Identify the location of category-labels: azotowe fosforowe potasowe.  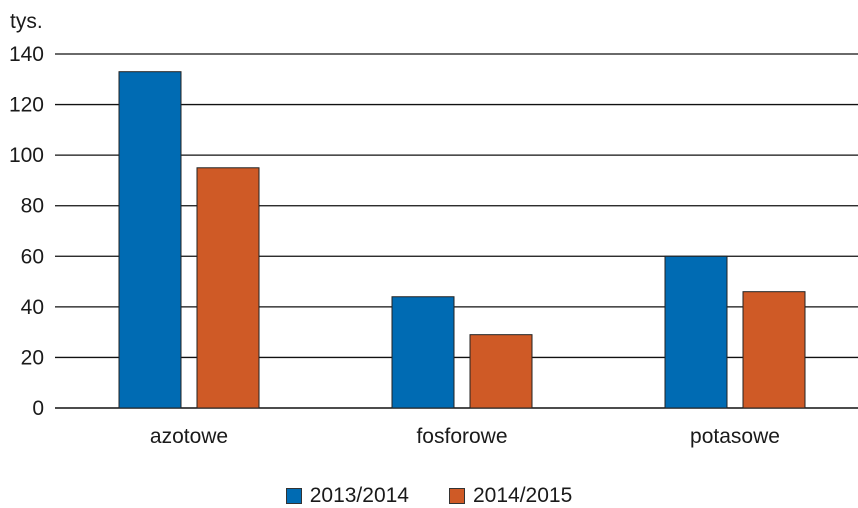
(465, 436).